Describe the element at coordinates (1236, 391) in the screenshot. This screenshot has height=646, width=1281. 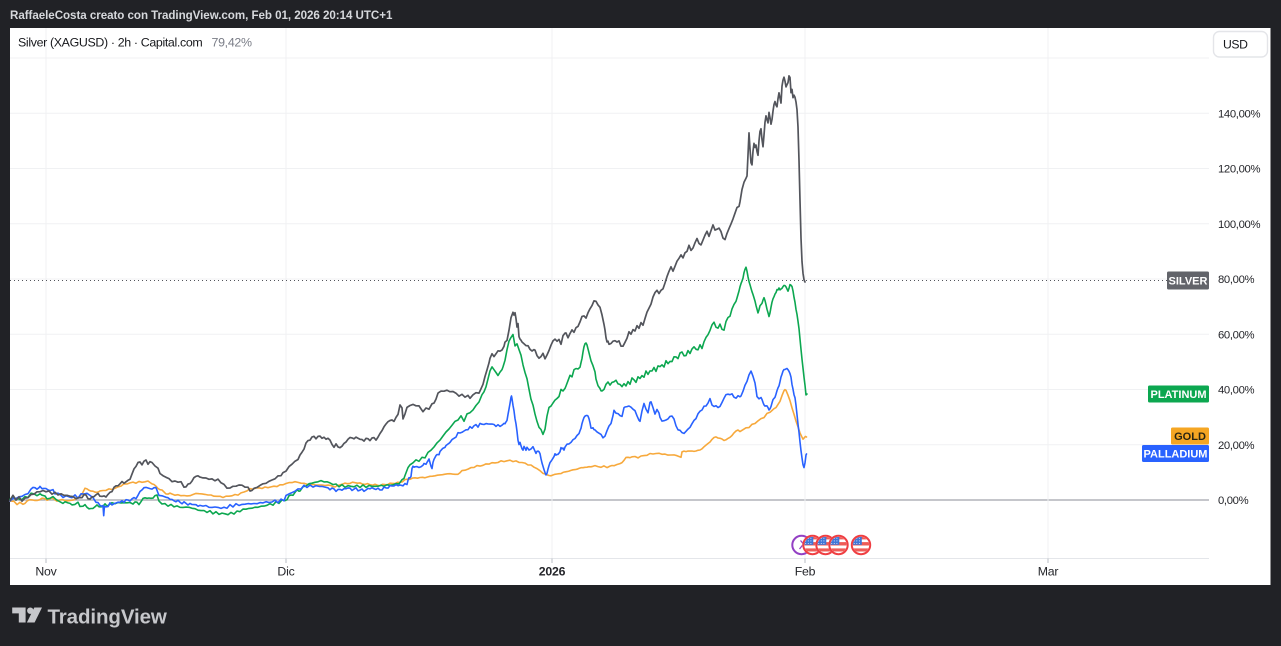
I see `svg-text: 40,00%` at that location.